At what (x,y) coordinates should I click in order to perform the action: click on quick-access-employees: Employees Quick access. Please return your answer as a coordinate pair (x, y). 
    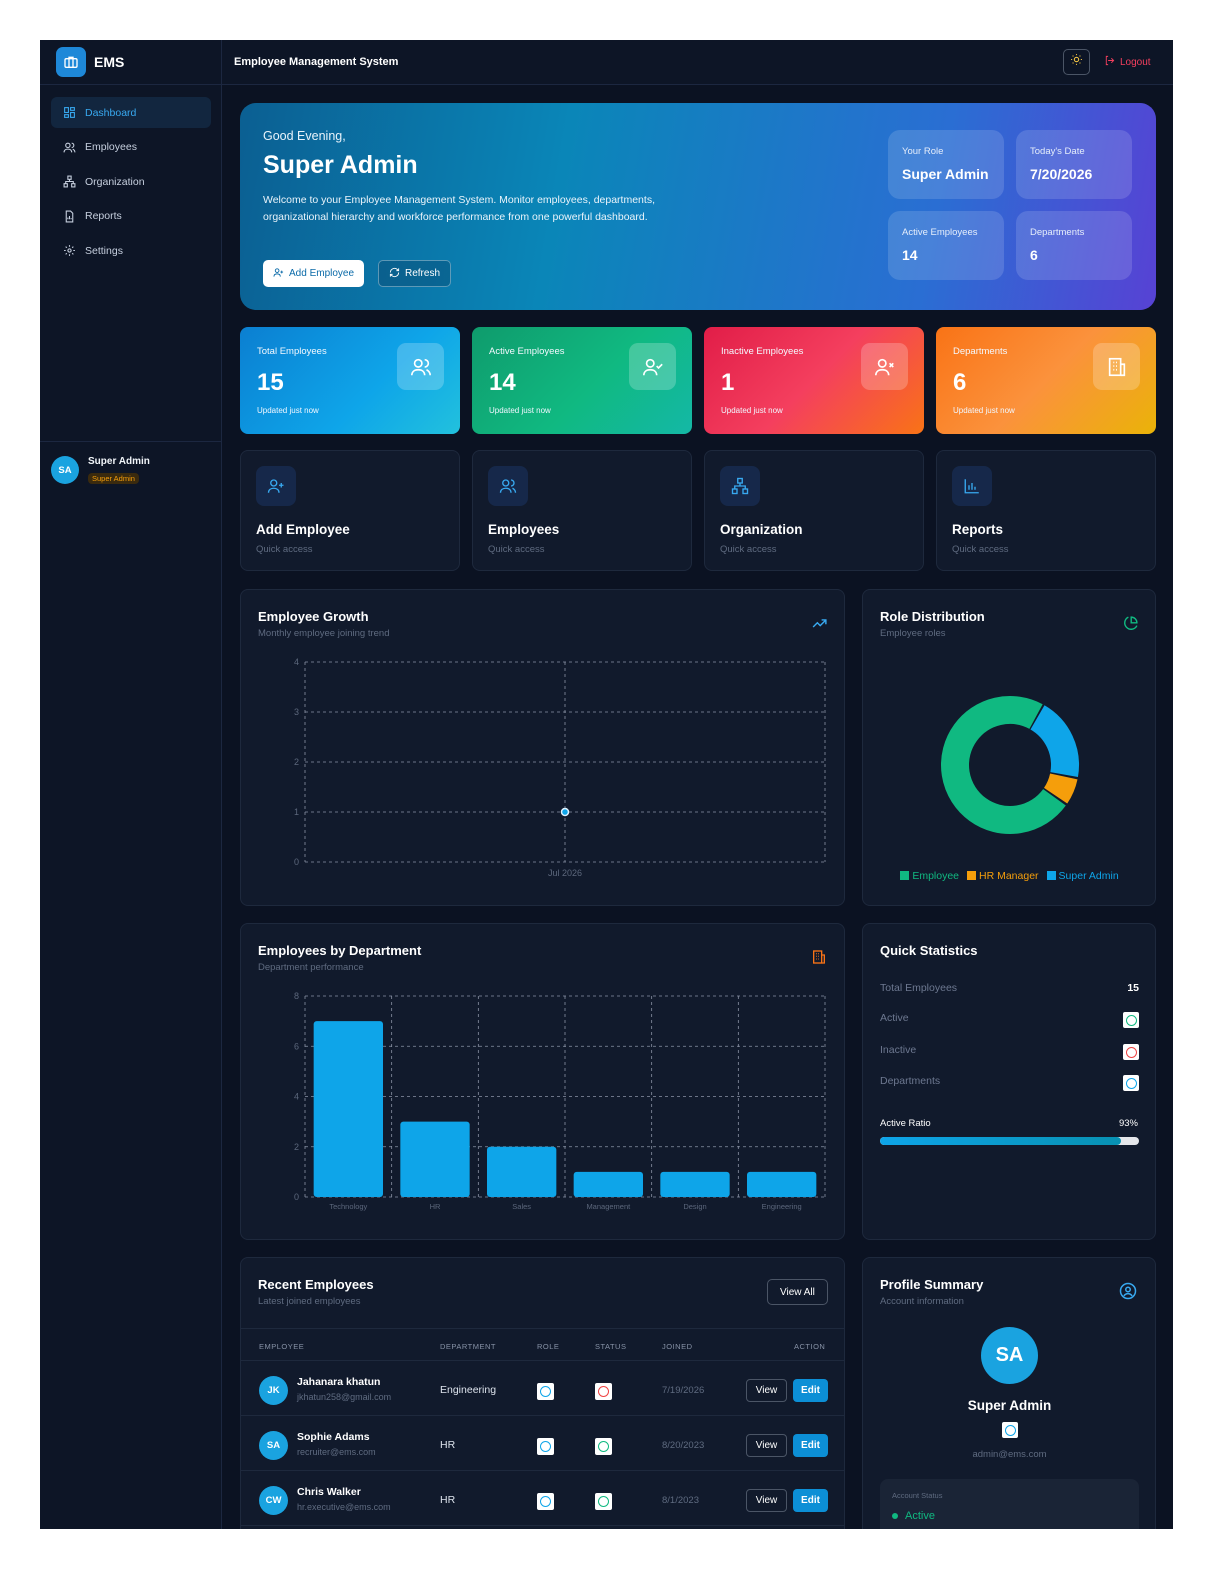
    Looking at the image, I should click on (582, 510).